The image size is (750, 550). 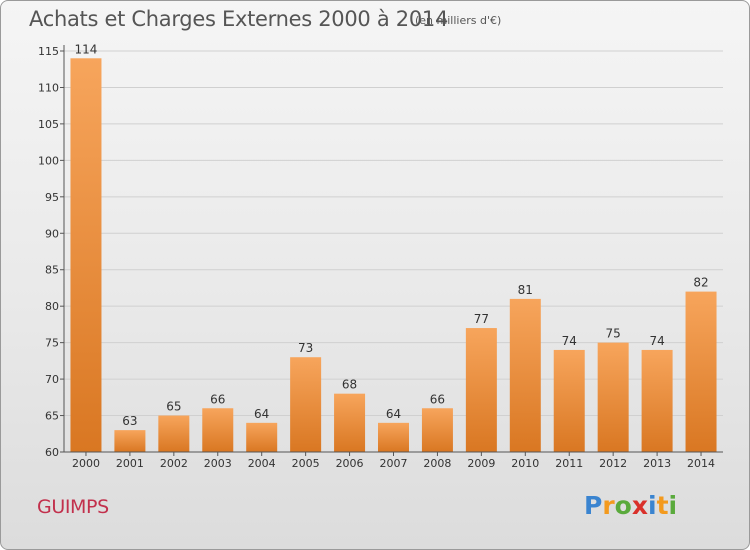 I want to click on chart-title: Achats et Charges Externes 2000 à 2014, so click(x=239, y=19).